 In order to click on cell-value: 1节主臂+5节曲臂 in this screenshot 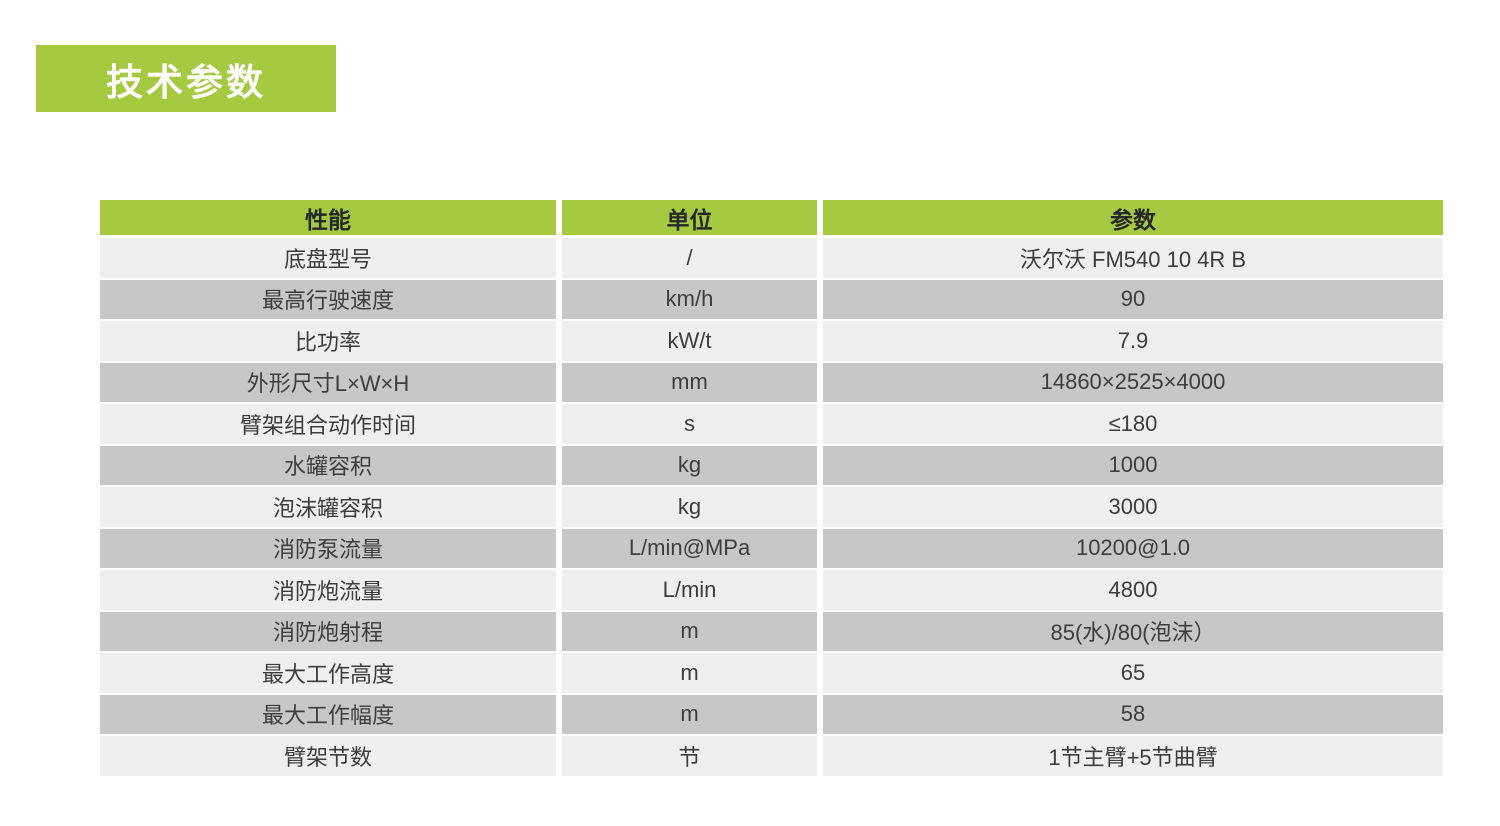, I will do `click(1131, 756)`.